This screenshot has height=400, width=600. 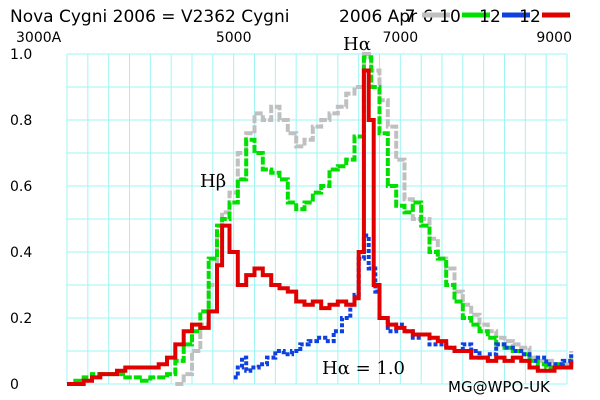 What do you see at coordinates (554, 38) in the screenshot?
I see `x-tick-label: 9000` at bounding box center [554, 38].